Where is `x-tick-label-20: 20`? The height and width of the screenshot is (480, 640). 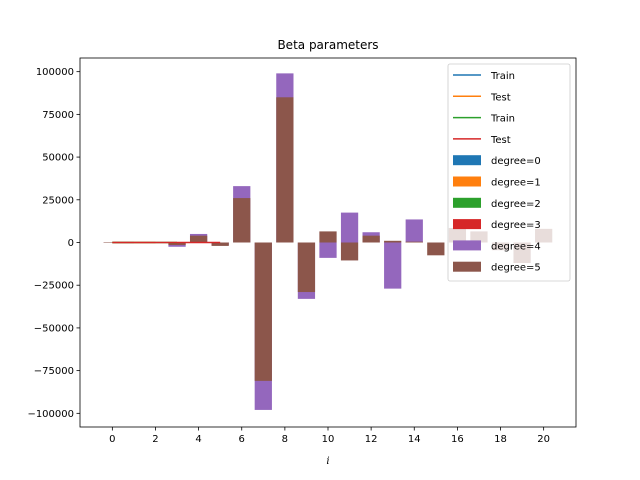 x-tick-label-20: 20 is located at coordinates (543, 439).